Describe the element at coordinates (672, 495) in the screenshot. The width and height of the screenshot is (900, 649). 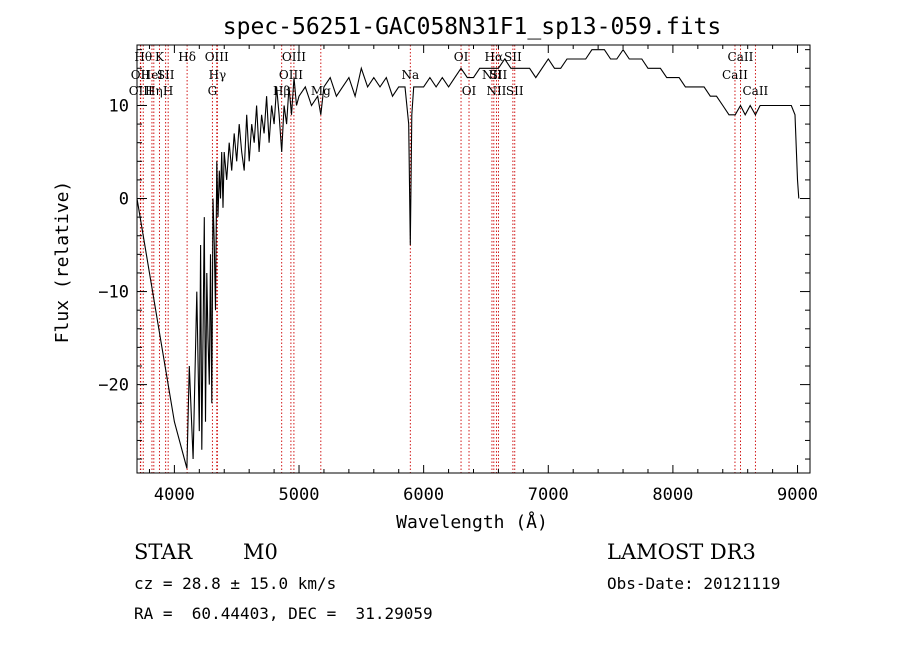
I see `x-tick-label: 8000` at that location.